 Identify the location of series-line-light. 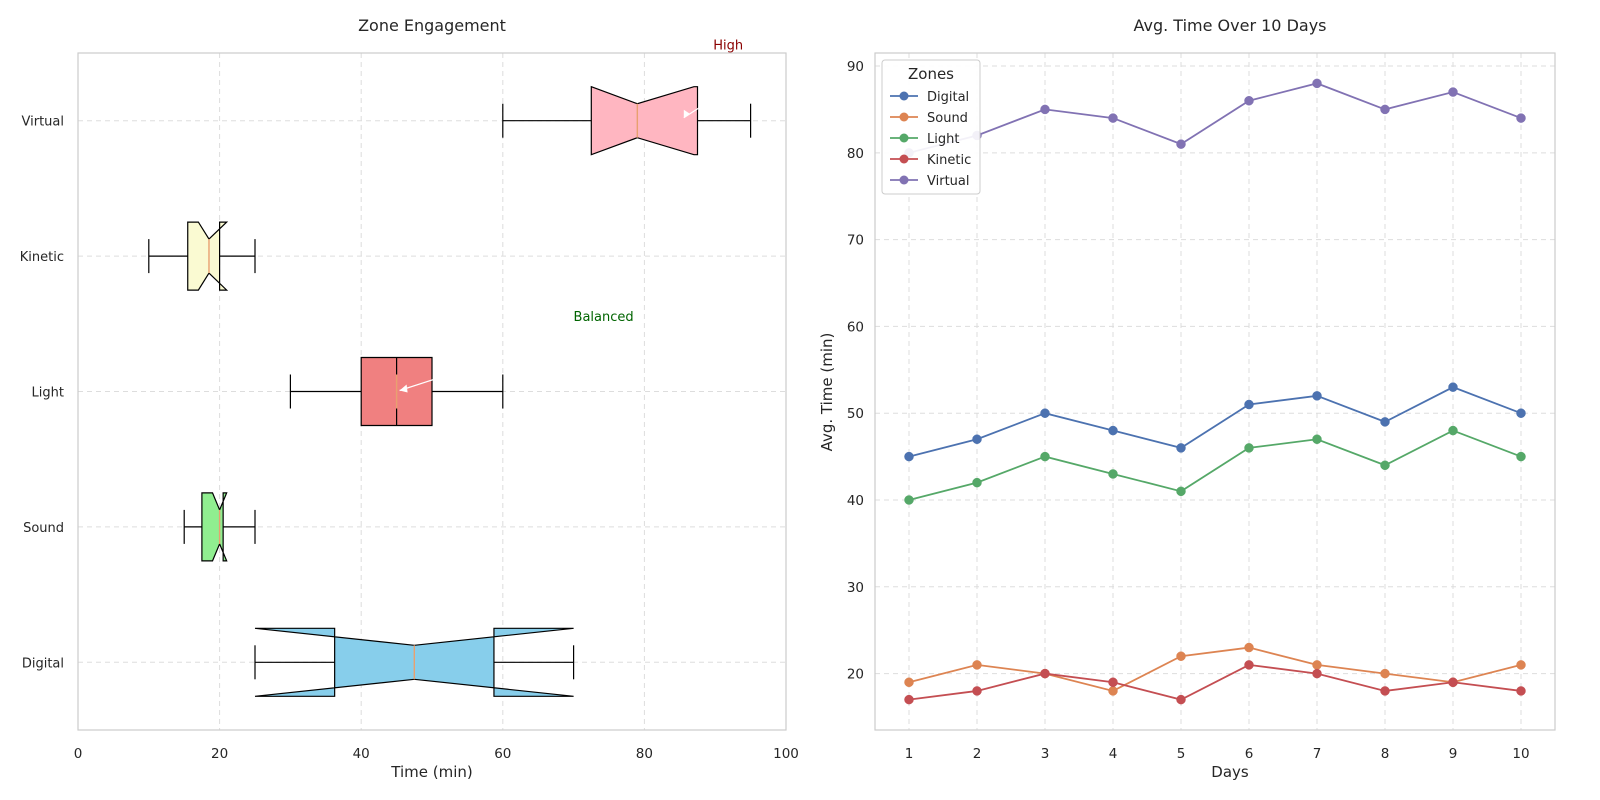
(1215, 465).